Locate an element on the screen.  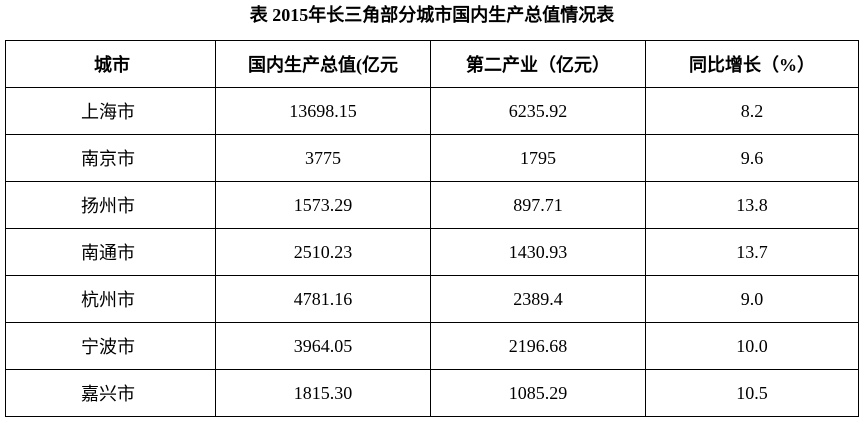
value-cell: 13698.15 is located at coordinates (323, 111).